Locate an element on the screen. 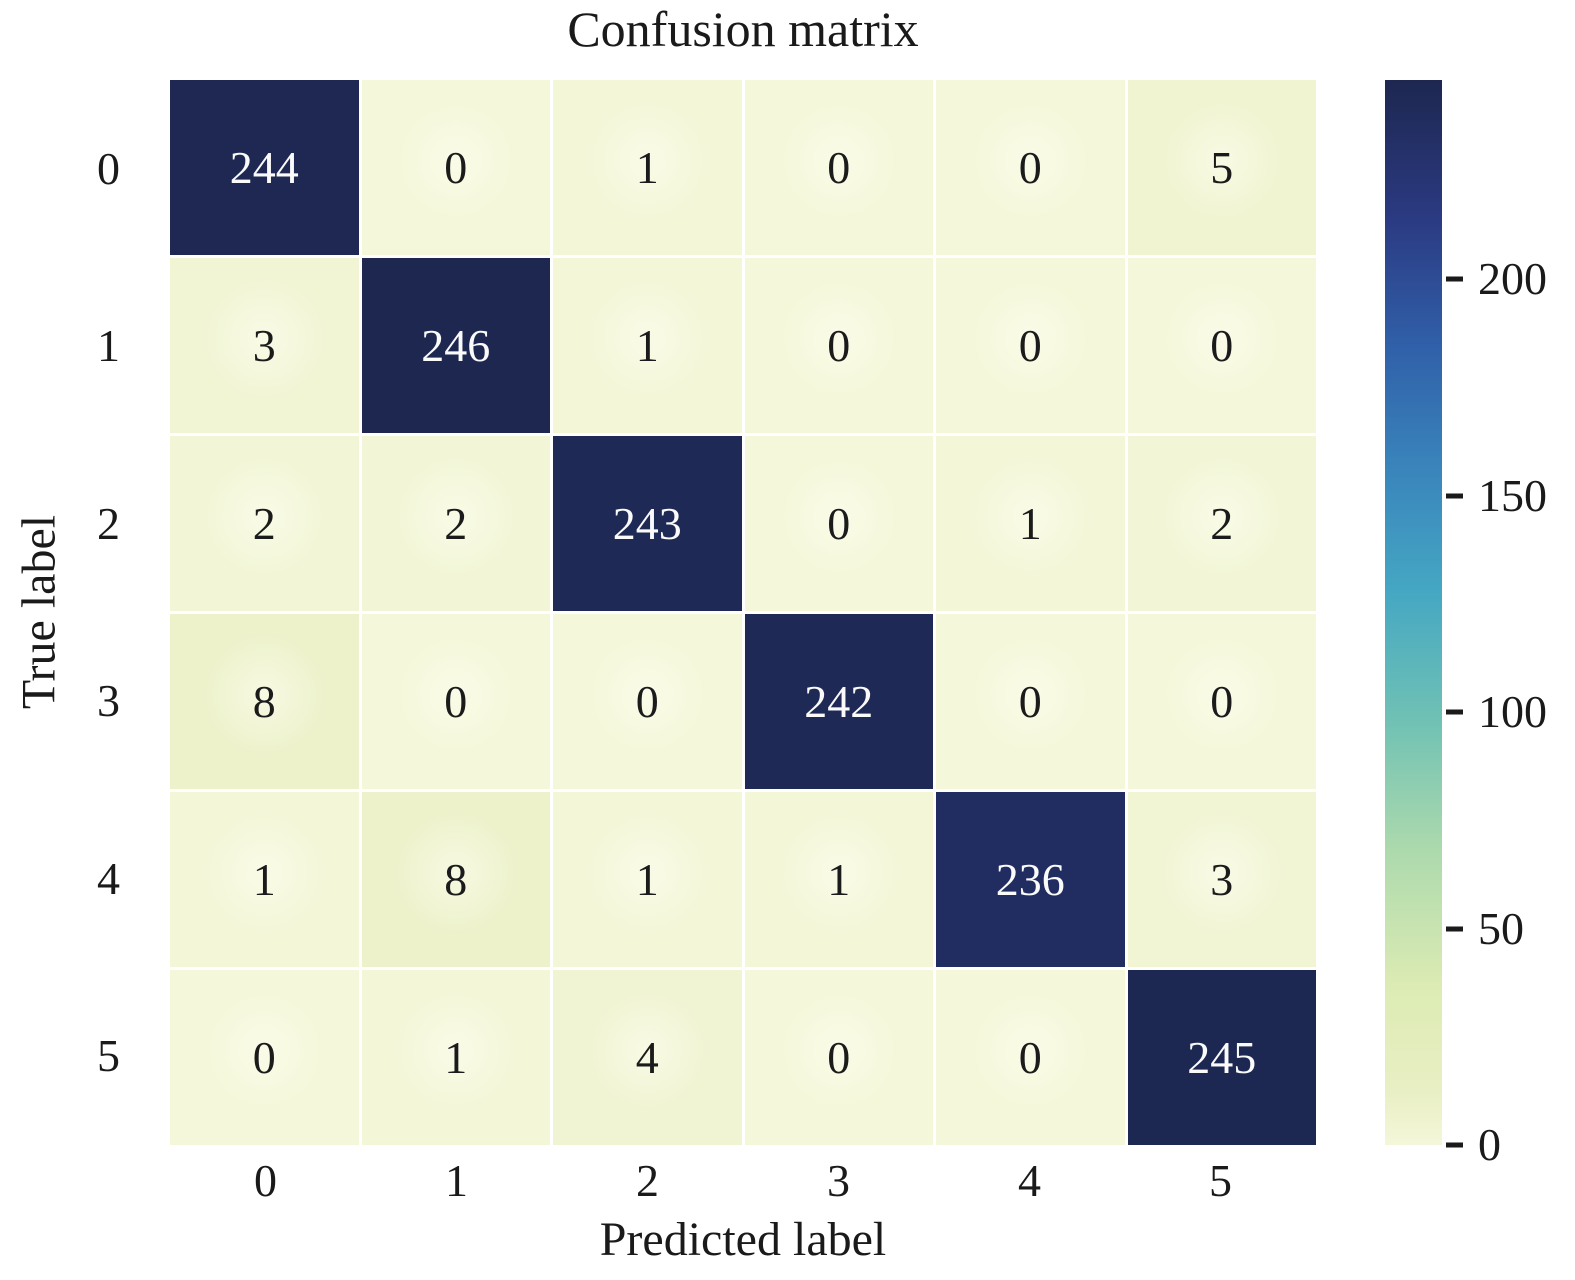 The image size is (1575, 1280). heatmap-cell: 242 is located at coordinates (838, 701).